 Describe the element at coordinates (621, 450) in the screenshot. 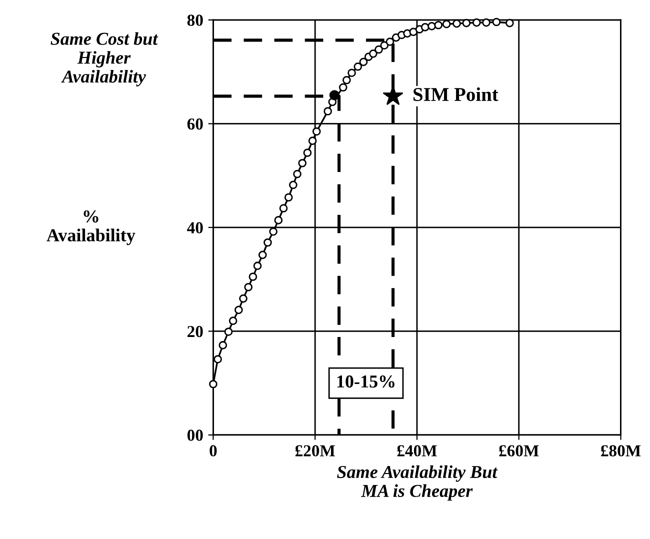

I see `x-tick-label: £80M` at that location.